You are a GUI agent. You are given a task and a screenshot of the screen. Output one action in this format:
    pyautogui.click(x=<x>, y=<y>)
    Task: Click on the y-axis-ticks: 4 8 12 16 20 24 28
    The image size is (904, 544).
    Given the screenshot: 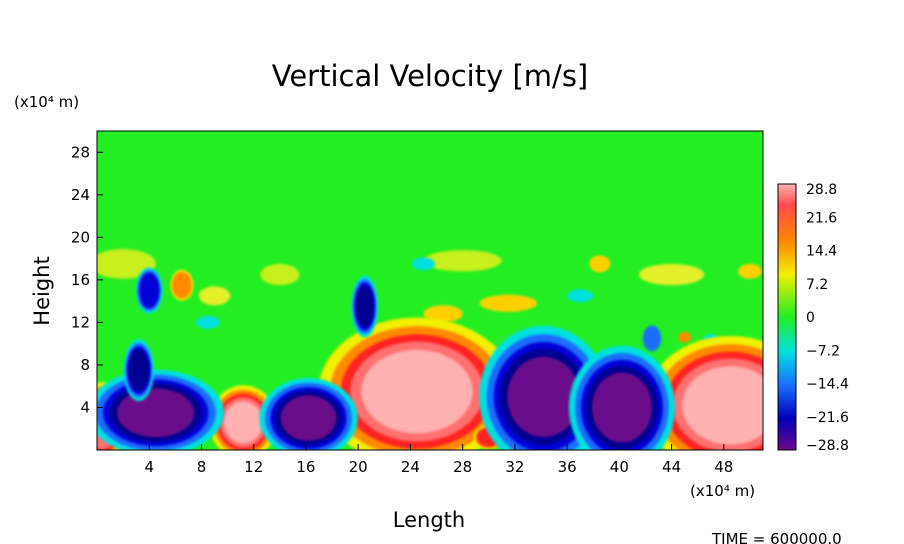 What is the action you would take?
    pyautogui.click(x=87, y=279)
    